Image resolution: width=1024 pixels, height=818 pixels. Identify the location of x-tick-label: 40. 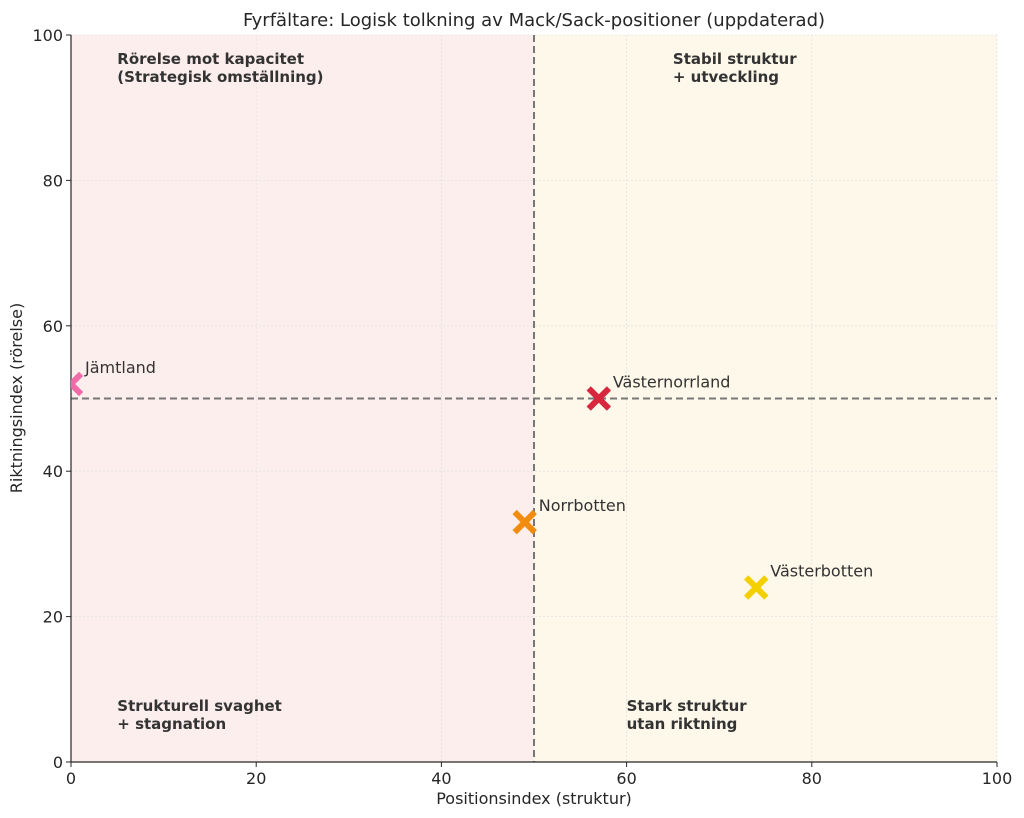
(441, 778).